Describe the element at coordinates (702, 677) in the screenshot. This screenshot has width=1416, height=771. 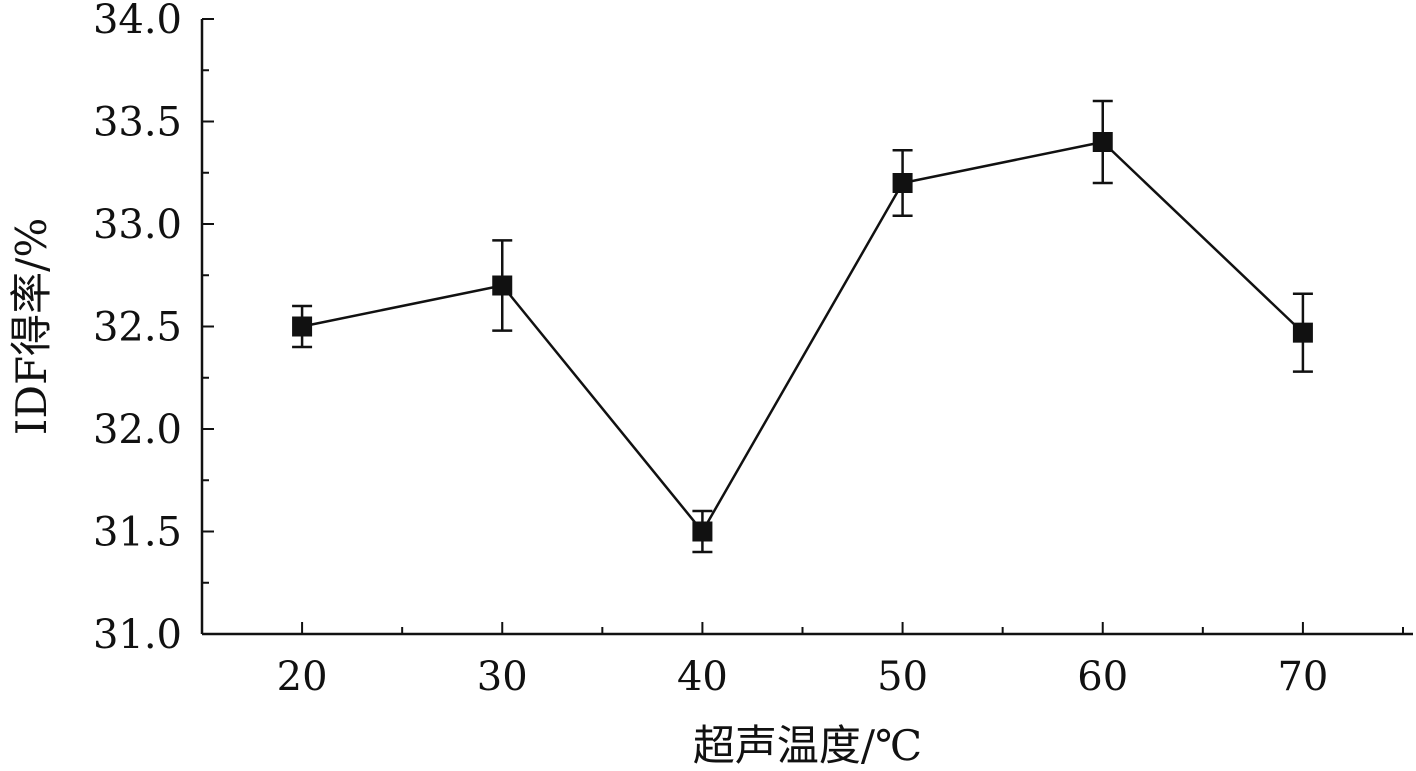
I see `x-tick-label: 40` at that location.